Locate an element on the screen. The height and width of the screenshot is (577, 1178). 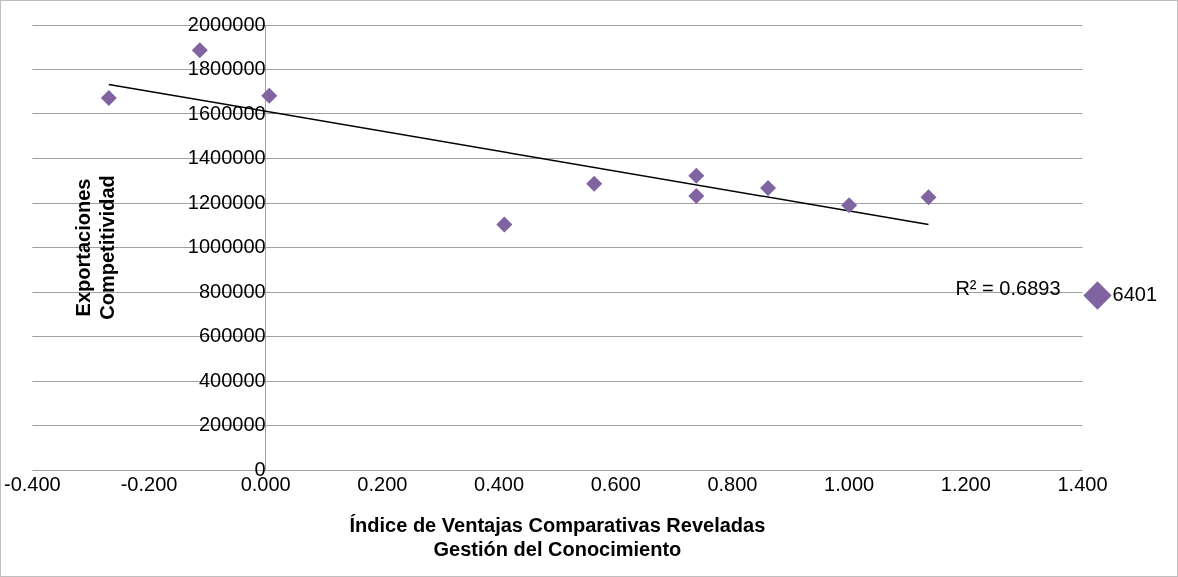
x-tick-label: 0.400 is located at coordinates (499, 483).